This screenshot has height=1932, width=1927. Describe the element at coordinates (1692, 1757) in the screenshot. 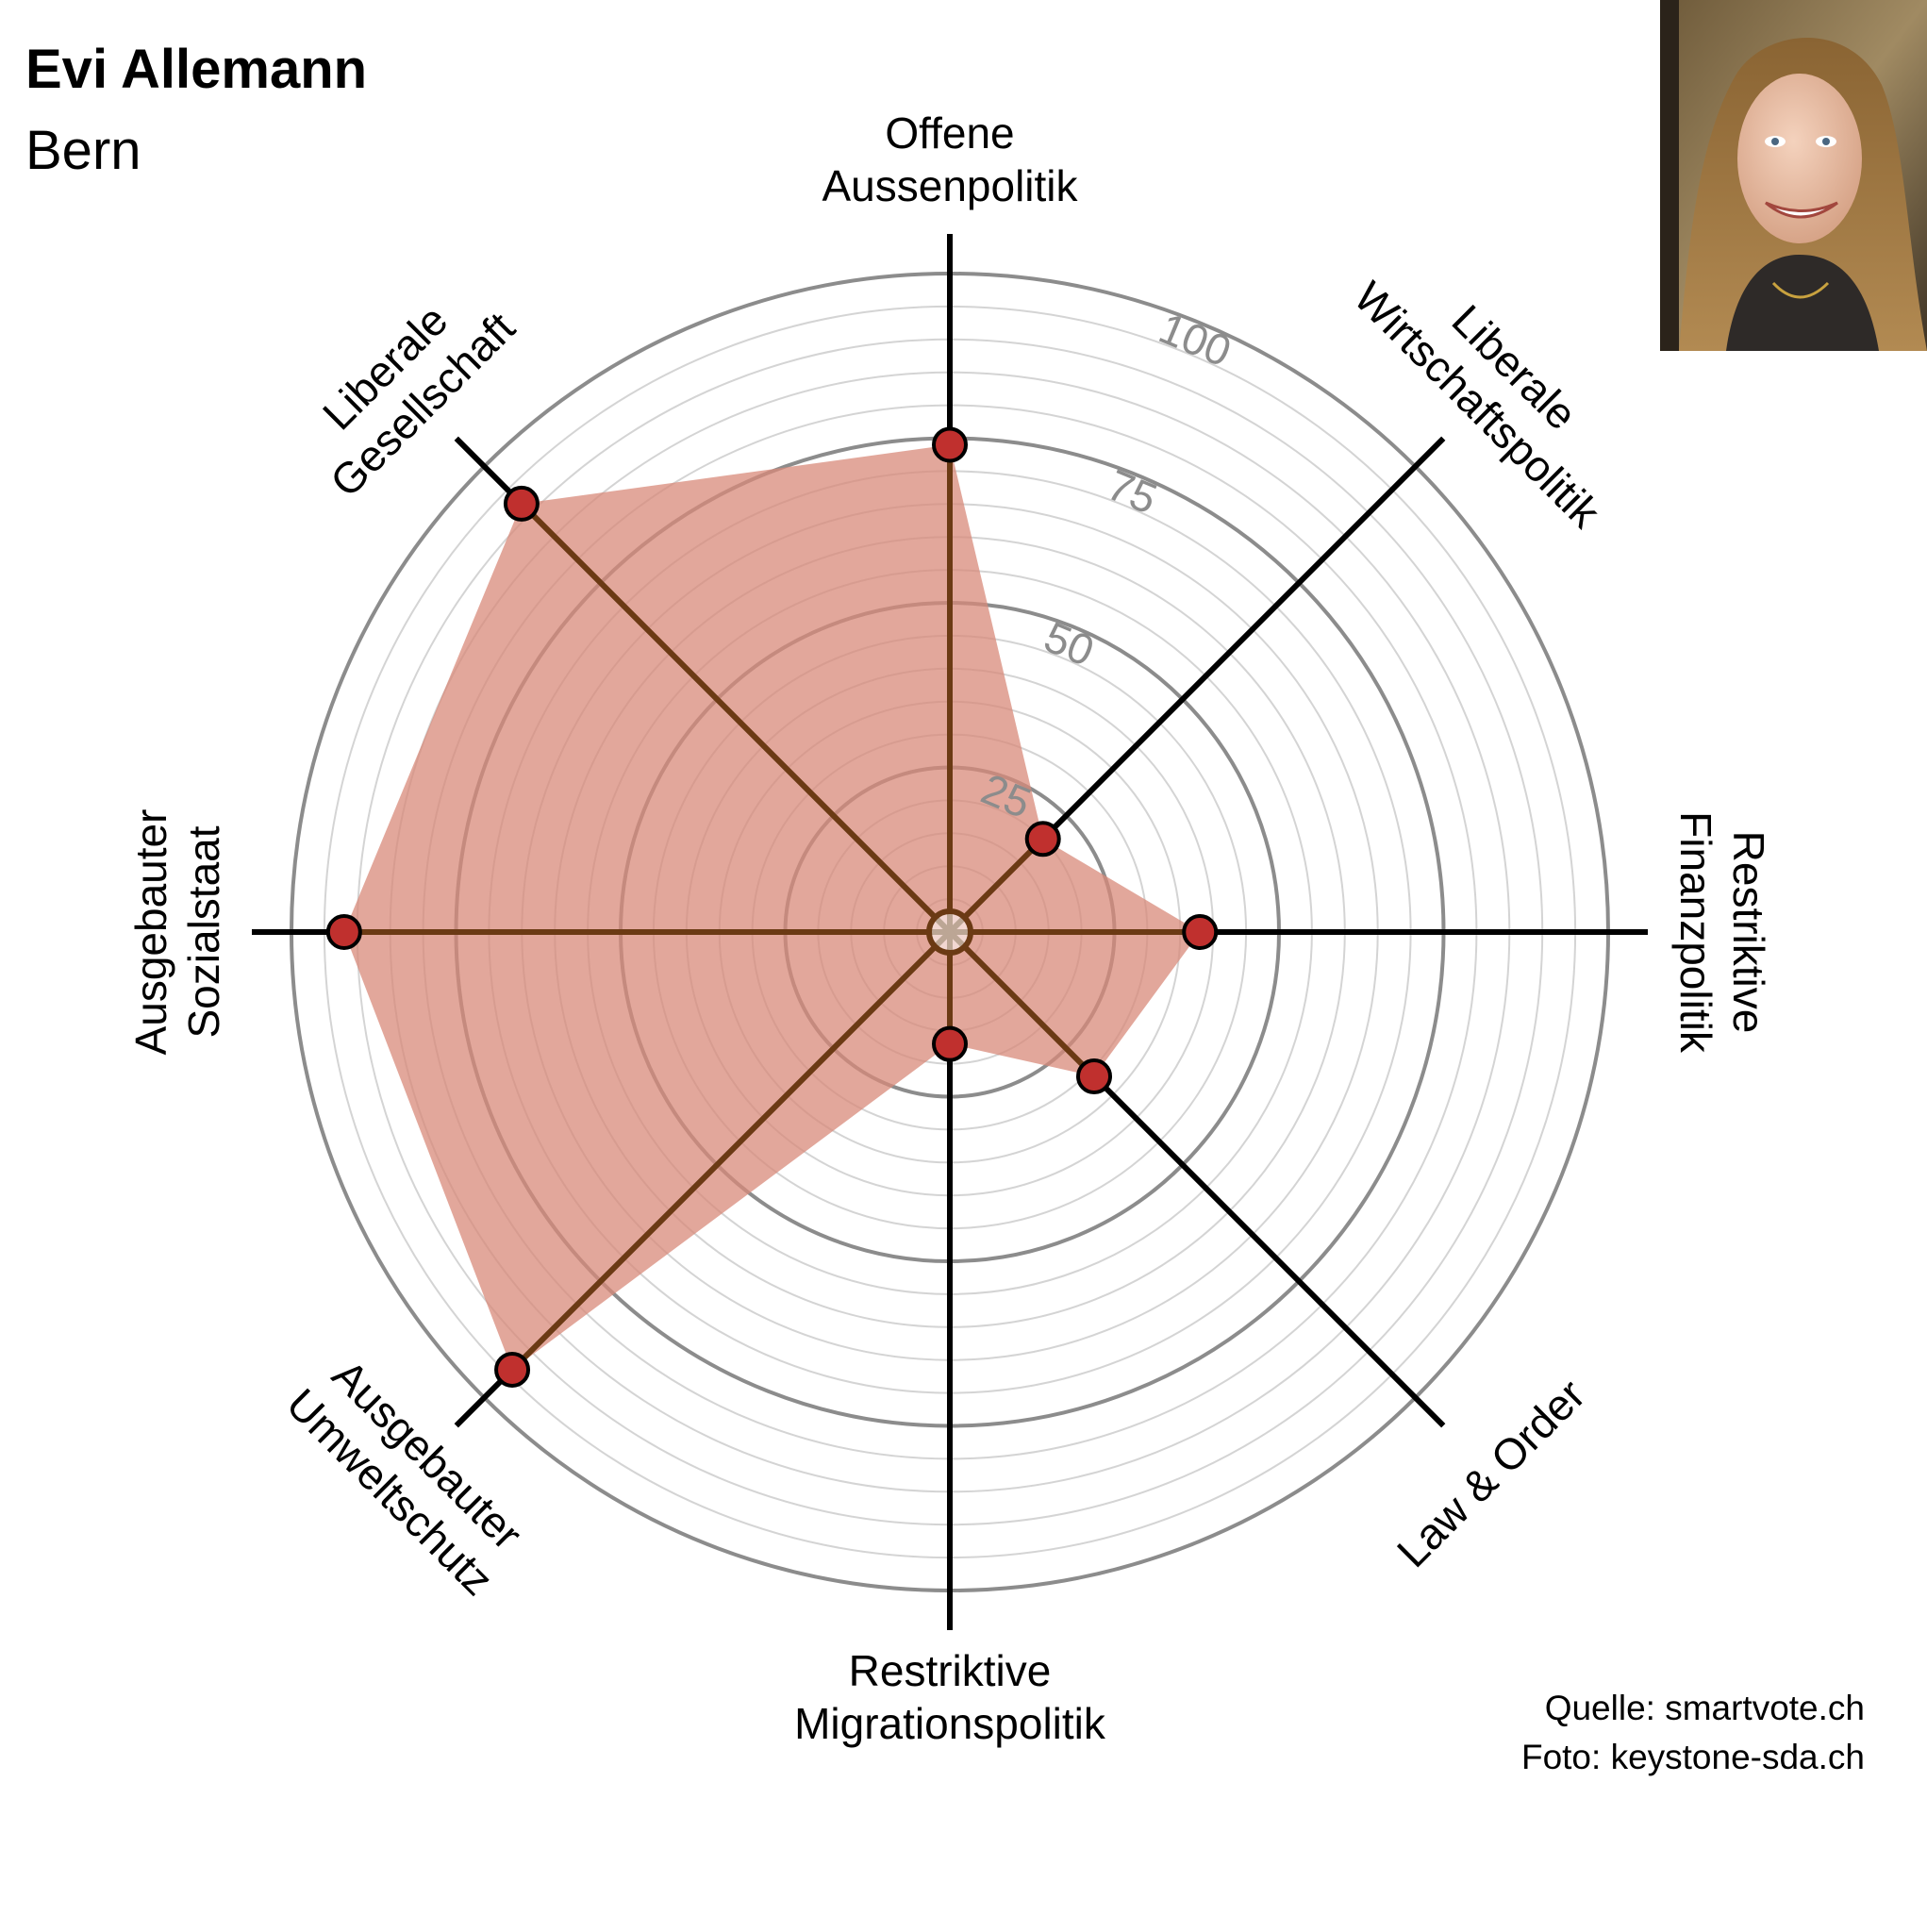

I see `photo-credit: Foto: keystone-sda.ch` at that location.